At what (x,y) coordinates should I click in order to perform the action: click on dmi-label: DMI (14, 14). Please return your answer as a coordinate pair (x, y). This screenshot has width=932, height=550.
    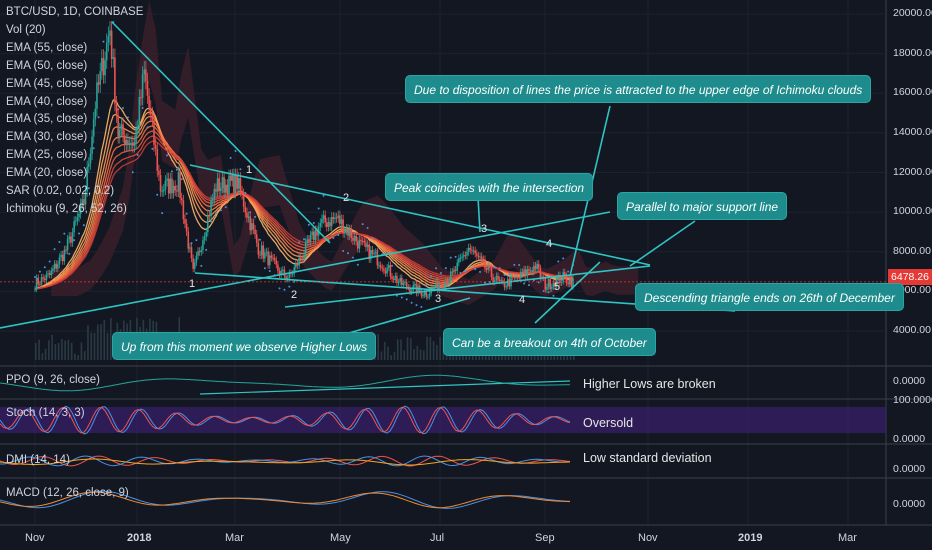
    Looking at the image, I should click on (38, 460).